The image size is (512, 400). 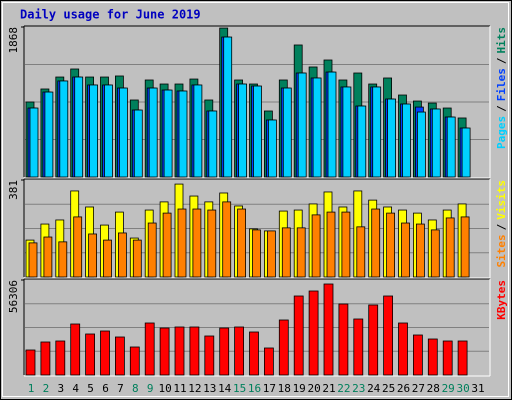 What do you see at coordinates (284, 388) in the screenshot?
I see `x-tick-label: 18` at bounding box center [284, 388].